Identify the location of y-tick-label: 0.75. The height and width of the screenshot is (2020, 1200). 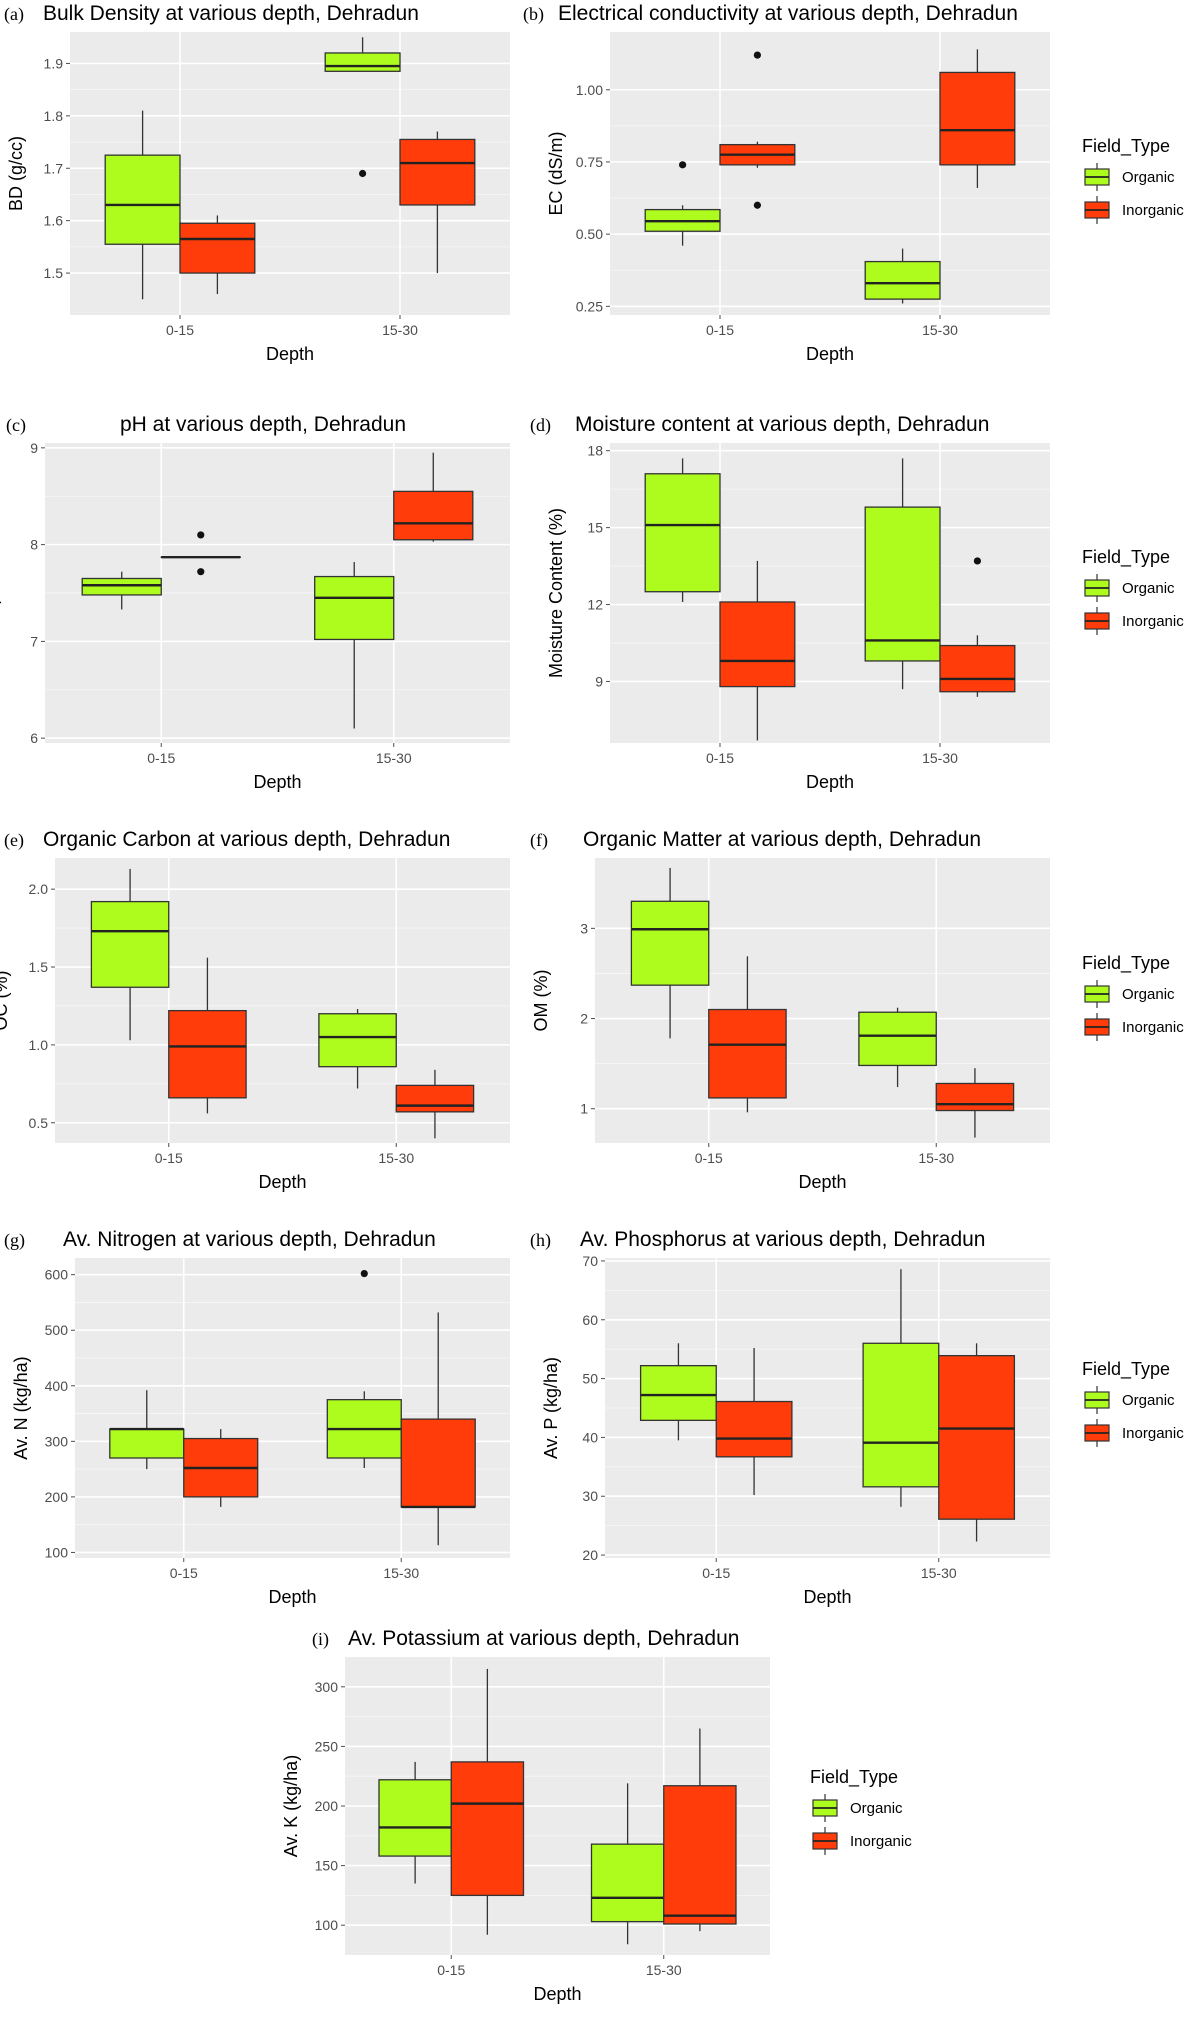
(589, 162).